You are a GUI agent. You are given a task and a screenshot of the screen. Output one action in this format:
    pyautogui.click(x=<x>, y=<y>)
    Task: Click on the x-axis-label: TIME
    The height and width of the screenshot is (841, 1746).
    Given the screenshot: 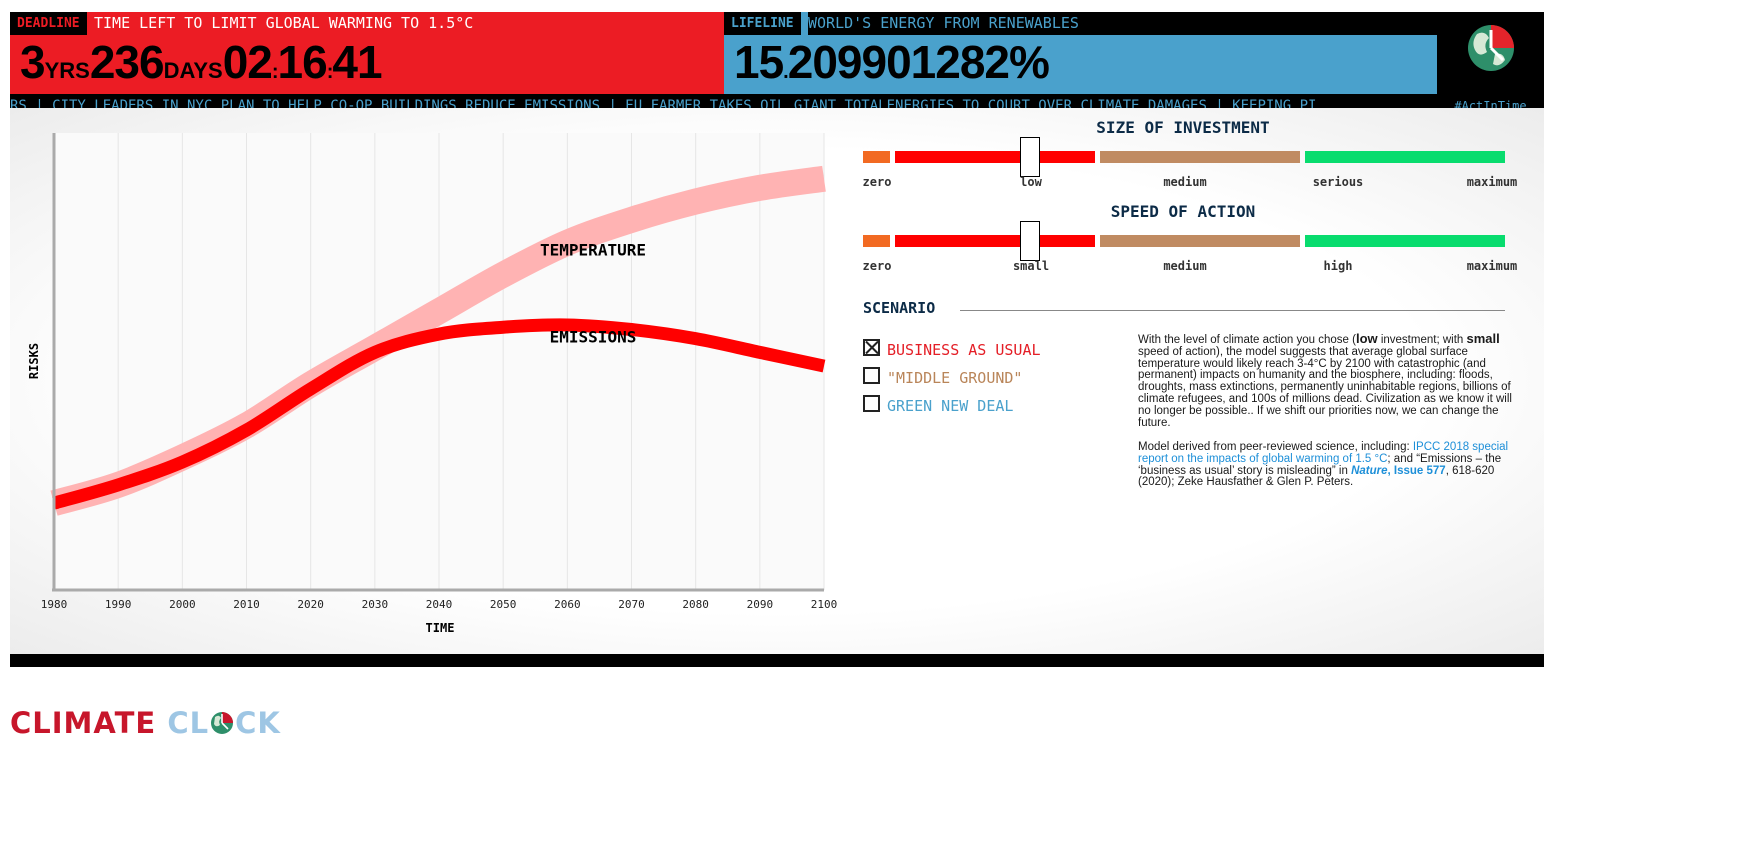 What is the action you would take?
    pyautogui.click(x=440, y=628)
    